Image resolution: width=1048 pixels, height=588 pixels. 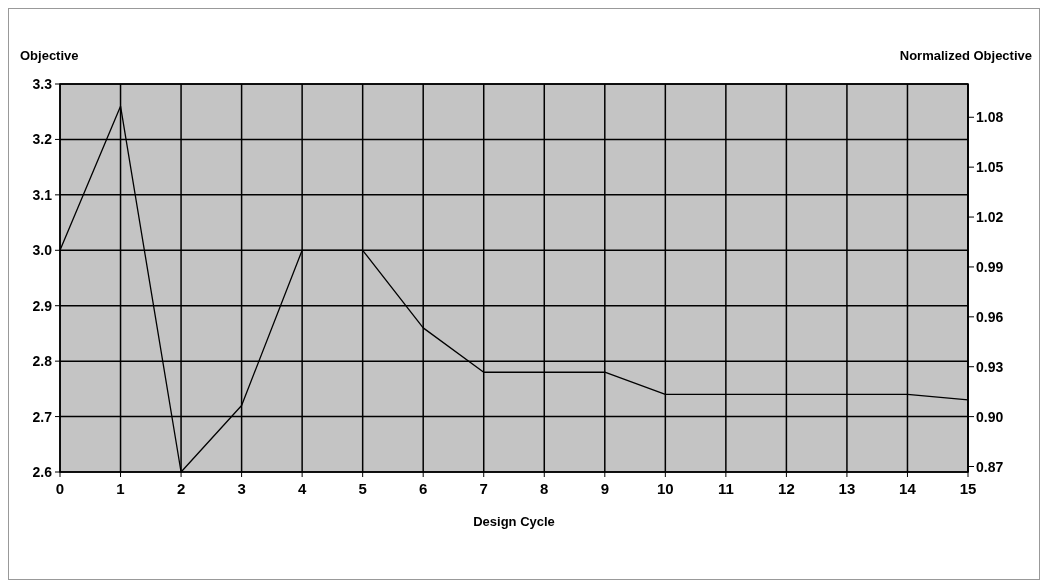 What do you see at coordinates (604, 488) in the screenshot?
I see `x-tick-label: 9` at bounding box center [604, 488].